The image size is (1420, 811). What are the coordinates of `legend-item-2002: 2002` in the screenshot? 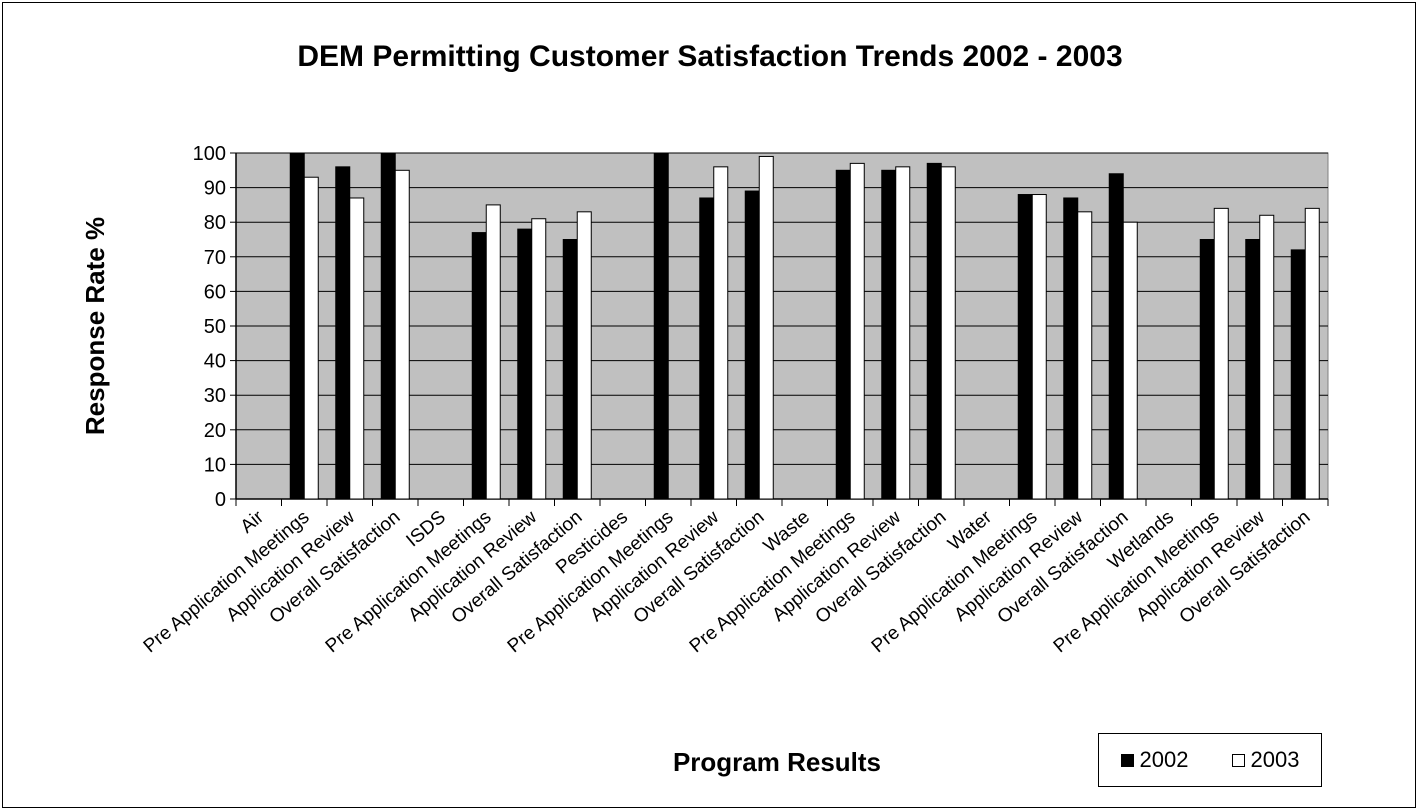 It's located at (1154, 760).